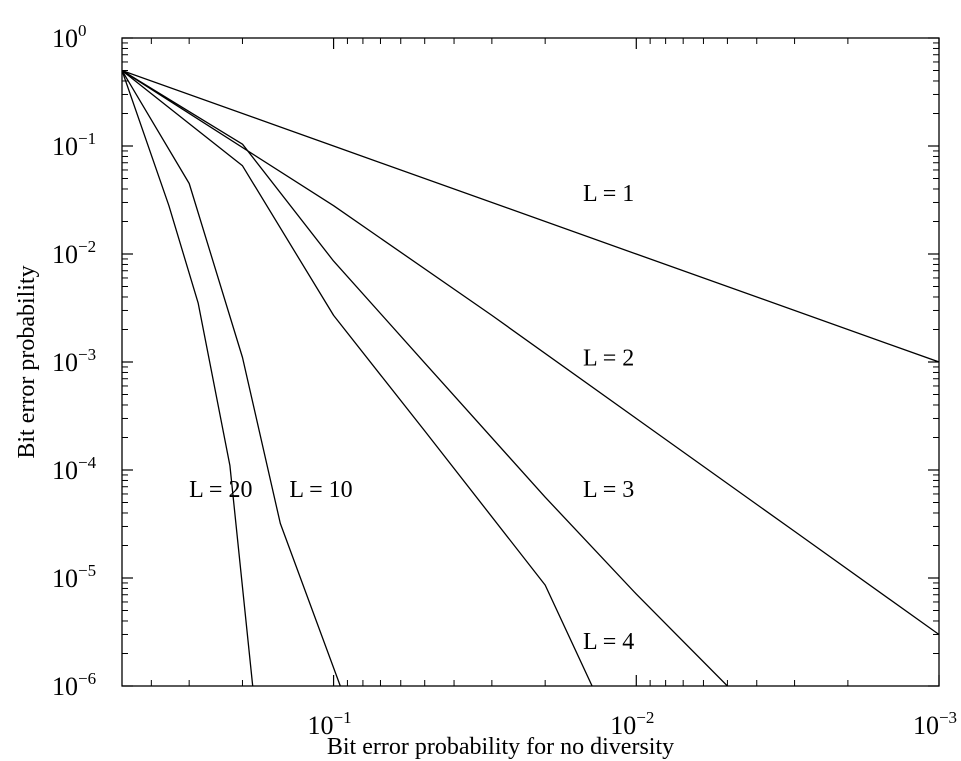 The height and width of the screenshot is (761, 961). What do you see at coordinates (74, 145) in the screenshot?
I see `y-tick-label: 10⁻¹` at bounding box center [74, 145].